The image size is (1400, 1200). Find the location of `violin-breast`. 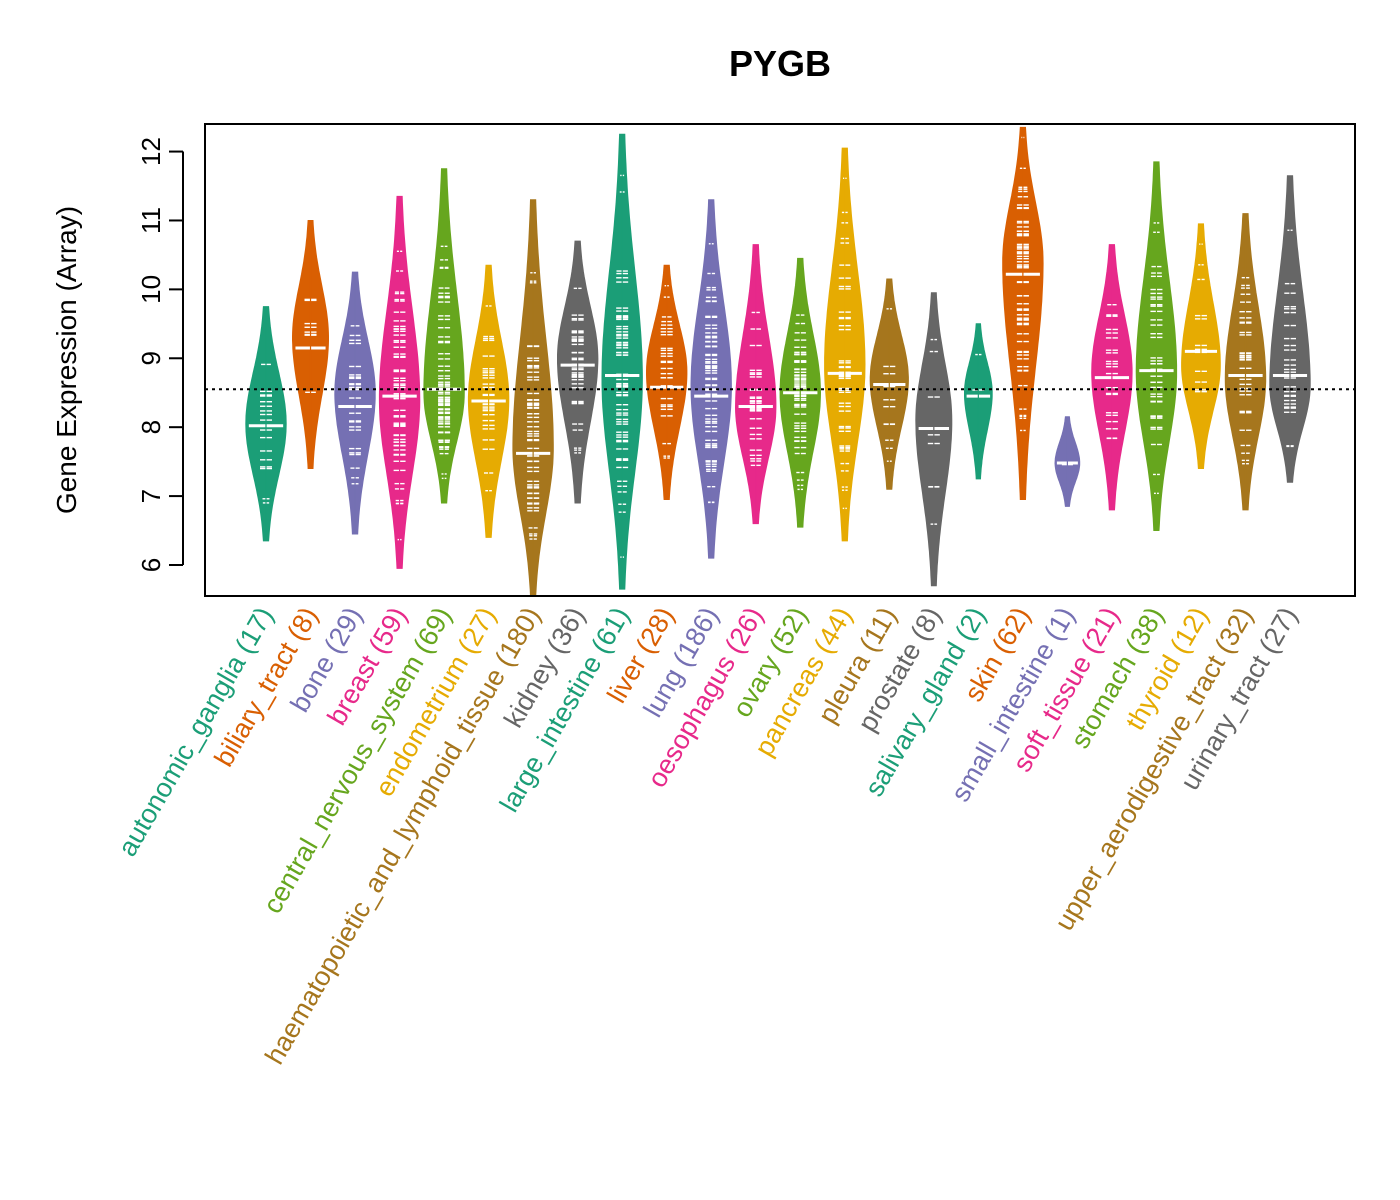

violin-breast is located at coordinates (399, 382).